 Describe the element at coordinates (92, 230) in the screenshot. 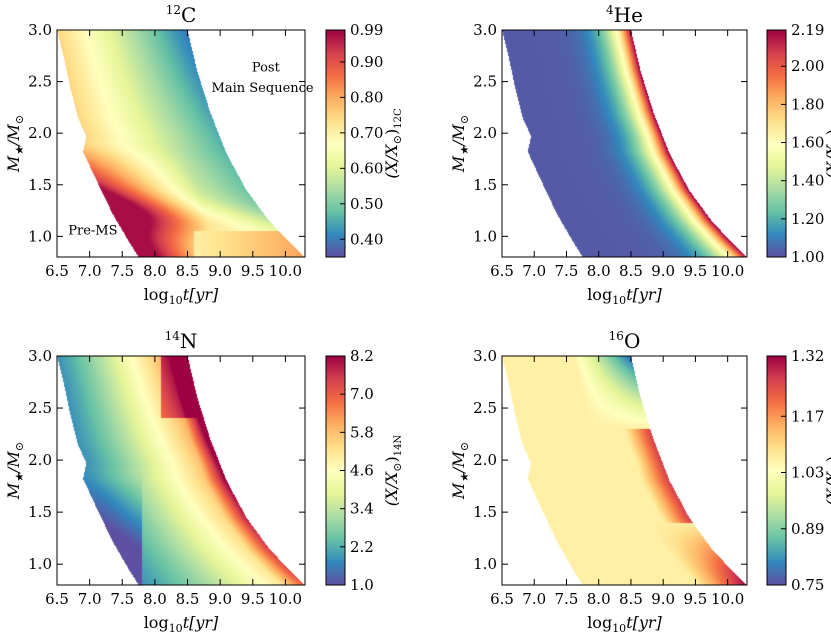

I see `annotation: Pre-MS` at that location.